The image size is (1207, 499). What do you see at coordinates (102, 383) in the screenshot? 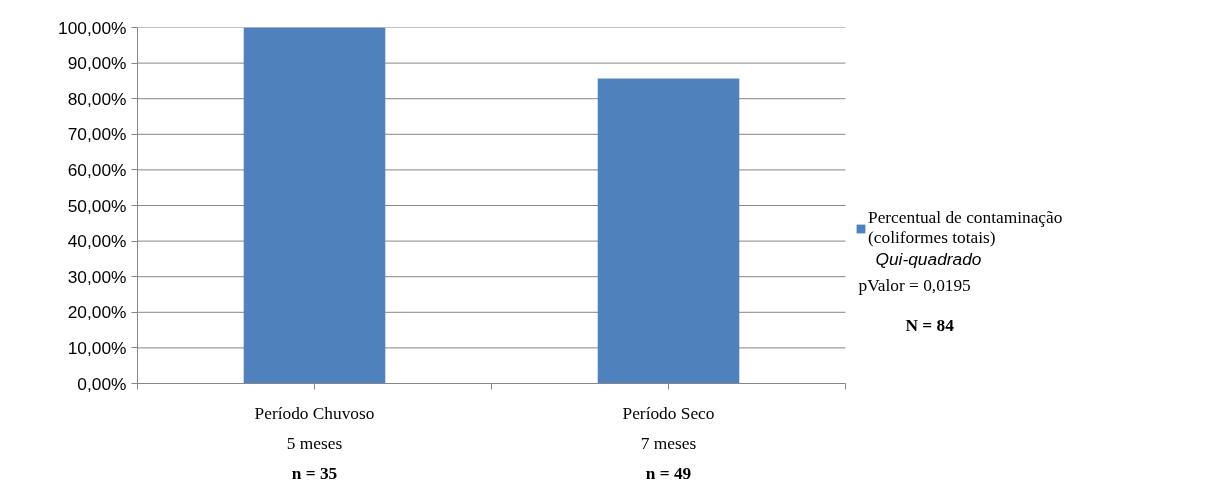
I see `y-tick-label: 0,00%` at bounding box center [102, 383].